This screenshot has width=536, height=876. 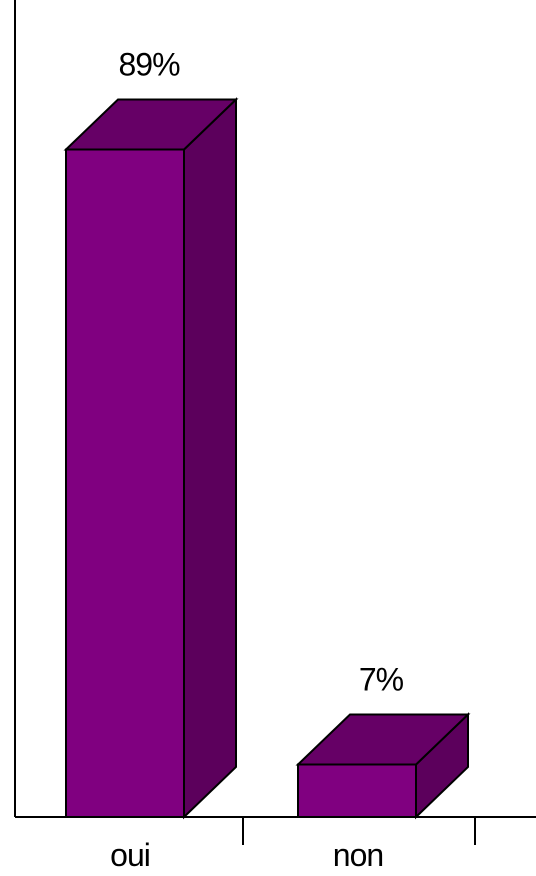 What do you see at coordinates (149, 65) in the screenshot?
I see `data-label-oui: 89%` at bounding box center [149, 65].